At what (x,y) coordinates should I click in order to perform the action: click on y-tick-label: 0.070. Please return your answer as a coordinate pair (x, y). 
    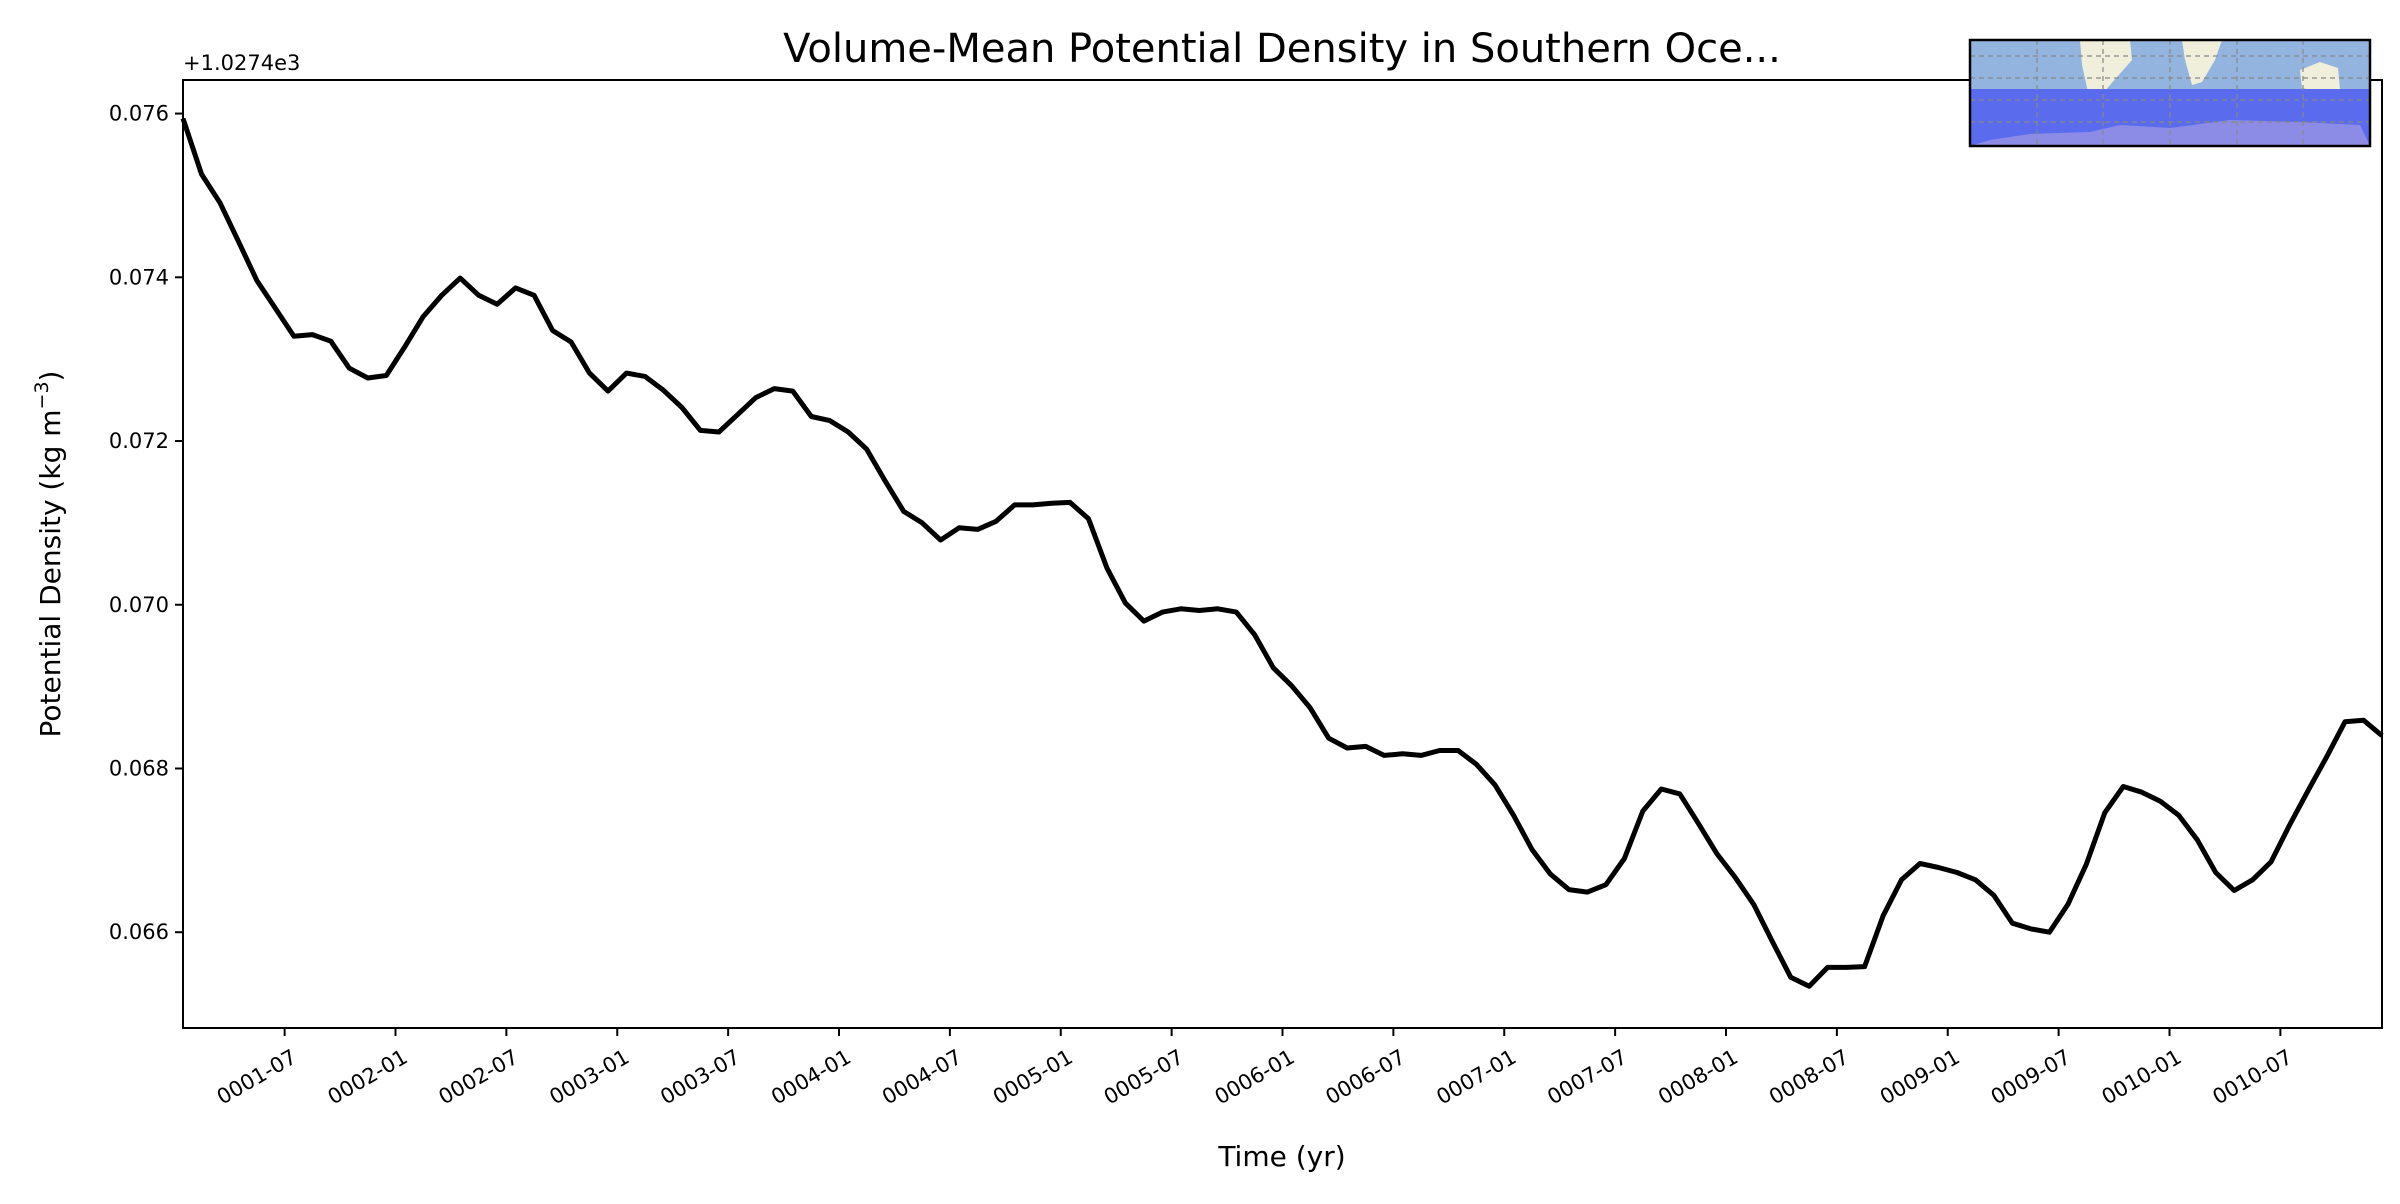
    Looking at the image, I should click on (139, 605).